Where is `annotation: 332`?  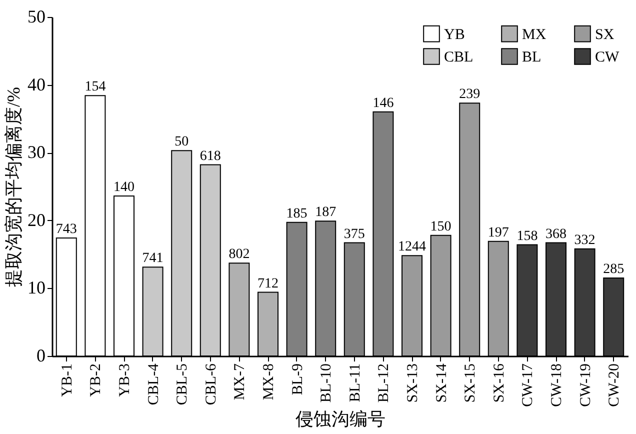
annotation: 332 is located at coordinates (585, 240).